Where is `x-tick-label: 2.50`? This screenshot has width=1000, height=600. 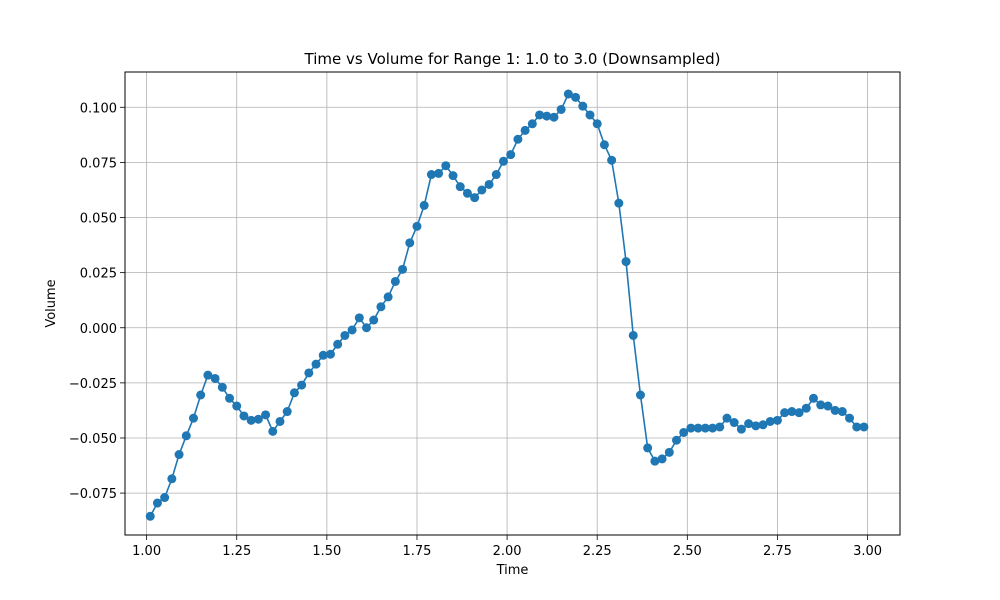 x-tick-label: 2.50 is located at coordinates (687, 551).